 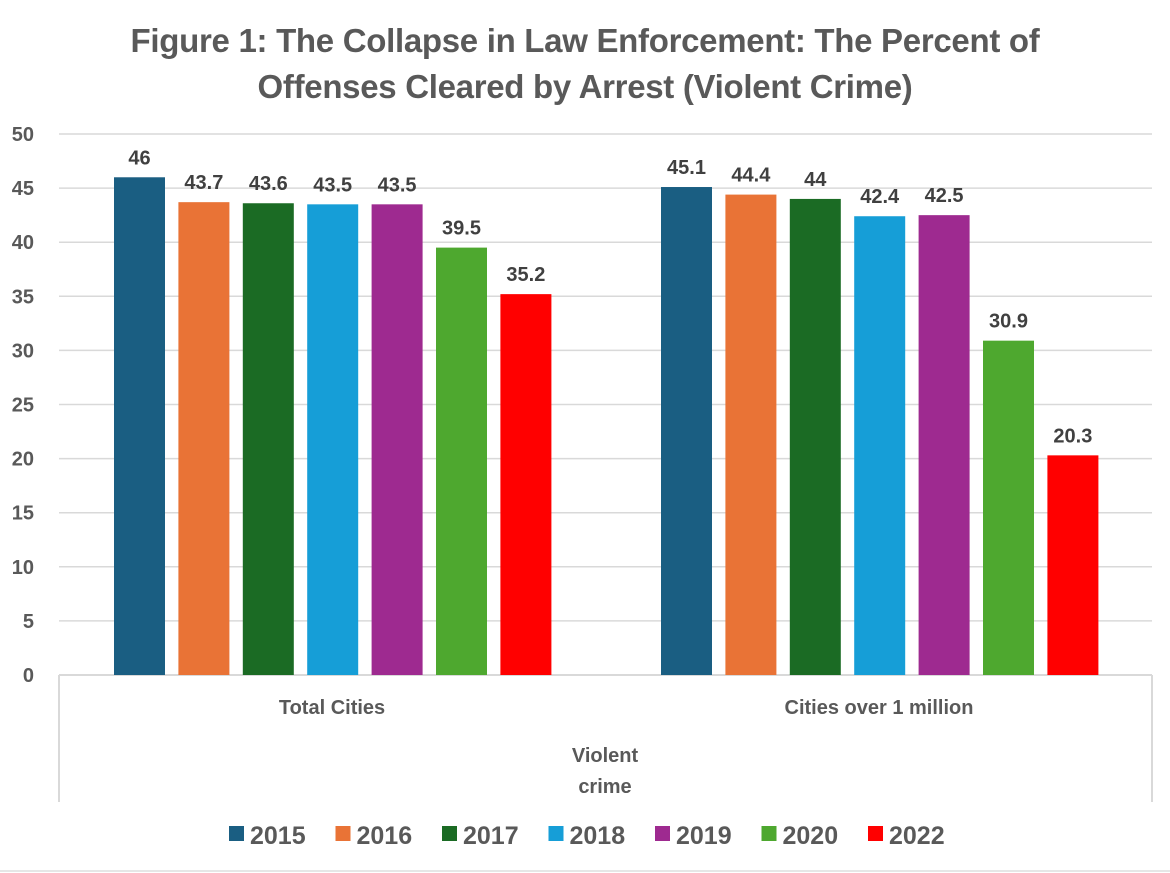 What do you see at coordinates (879, 708) in the screenshot?
I see `category-label-cities-over-1-million: Cities over 1 million` at bounding box center [879, 708].